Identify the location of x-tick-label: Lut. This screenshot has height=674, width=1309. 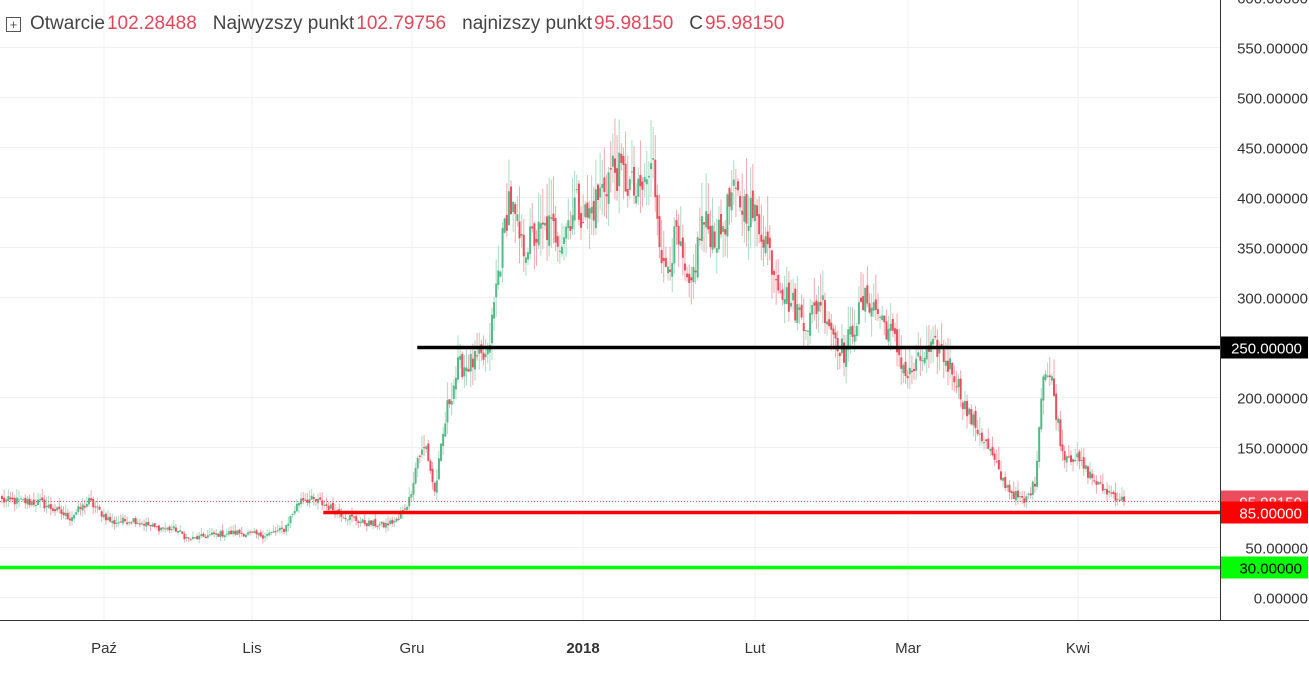
(756, 648).